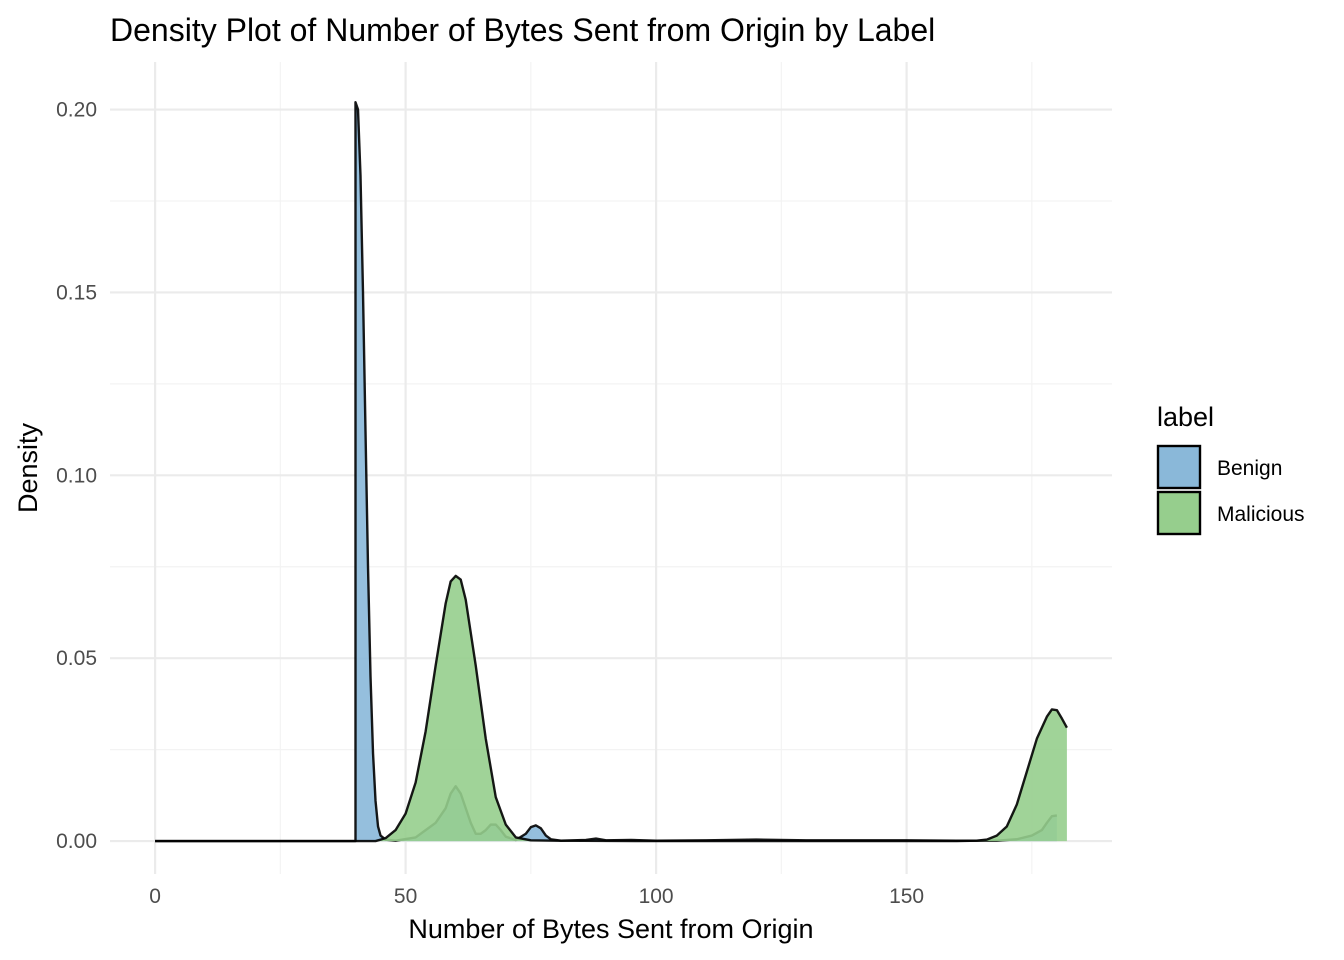 The width and height of the screenshot is (1344, 960). What do you see at coordinates (656, 896) in the screenshot?
I see `x-tick-label: 100` at bounding box center [656, 896].